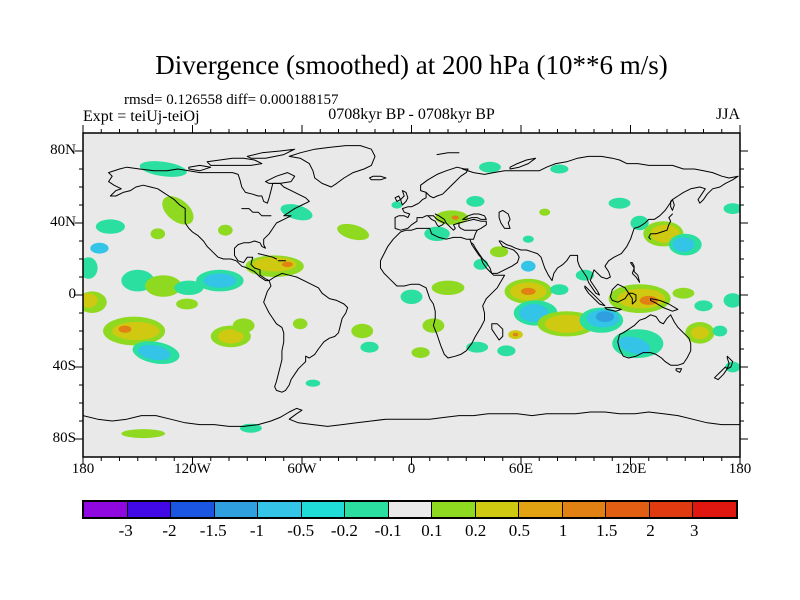 The height and width of the screenshot is (600, 800). I want to click on x-axis-label: 120E, so click(630, 469).